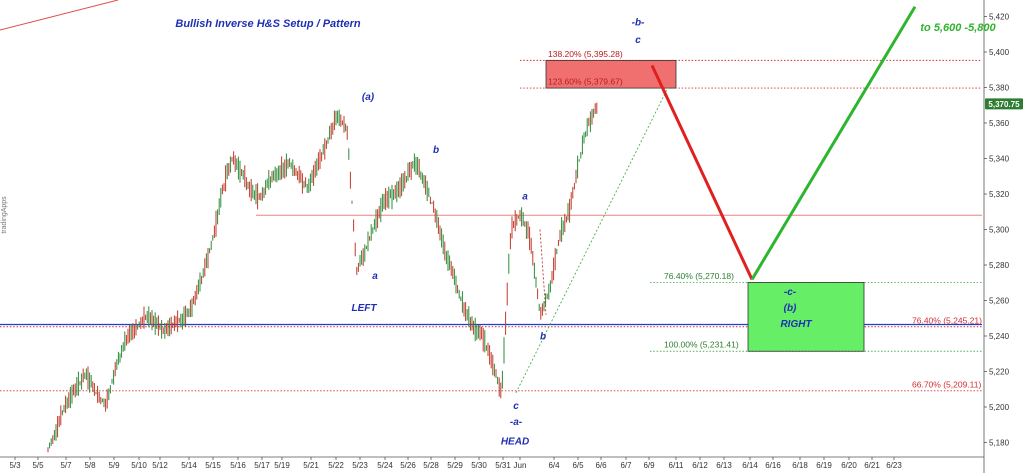 The width and height of the screenshot is (1024, 473). I want to click on y-tick-label: 5,240, so click(999, 336).